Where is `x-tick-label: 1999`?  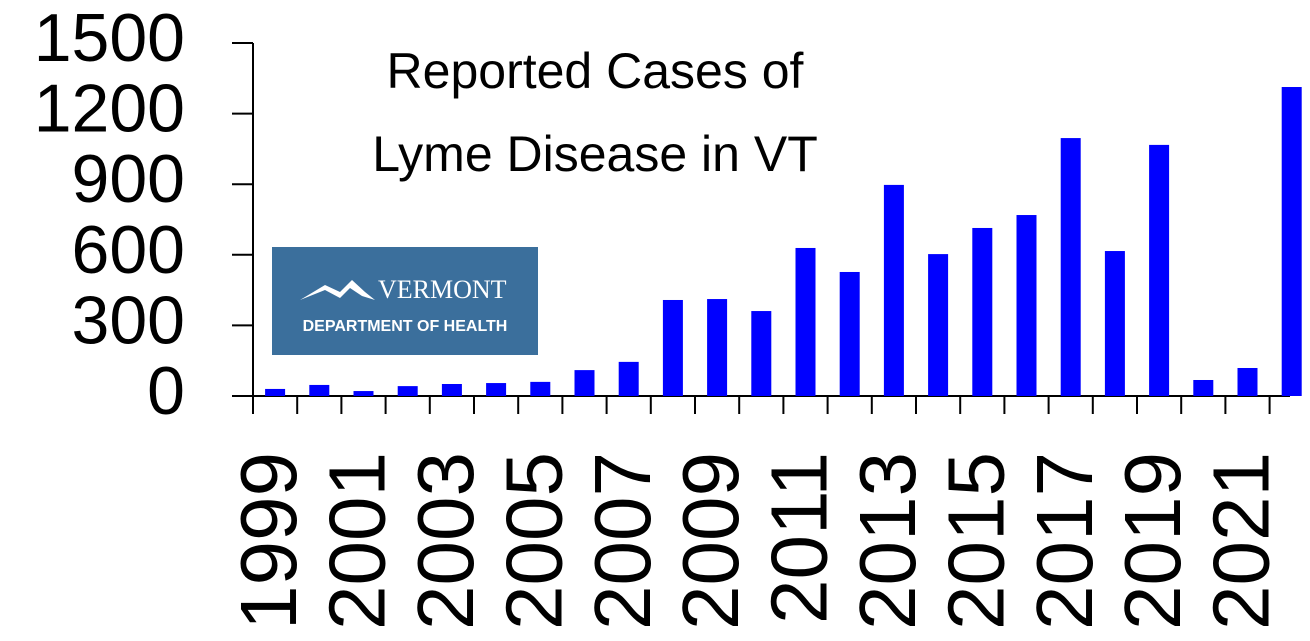
x-tick-label: 1999 is located at coordinates (268, 541).